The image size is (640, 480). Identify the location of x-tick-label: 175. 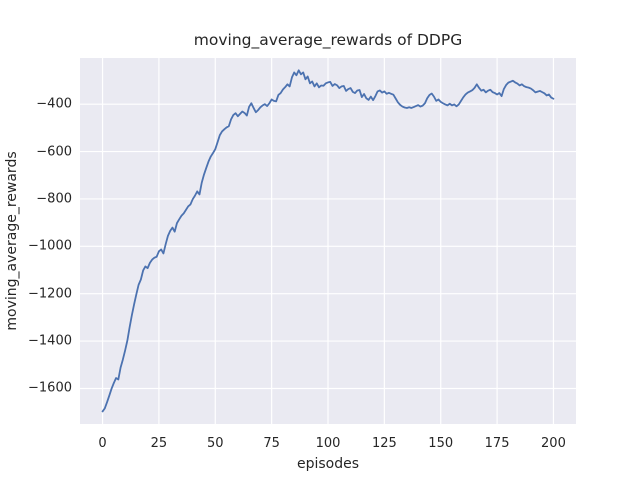
(497, 443).